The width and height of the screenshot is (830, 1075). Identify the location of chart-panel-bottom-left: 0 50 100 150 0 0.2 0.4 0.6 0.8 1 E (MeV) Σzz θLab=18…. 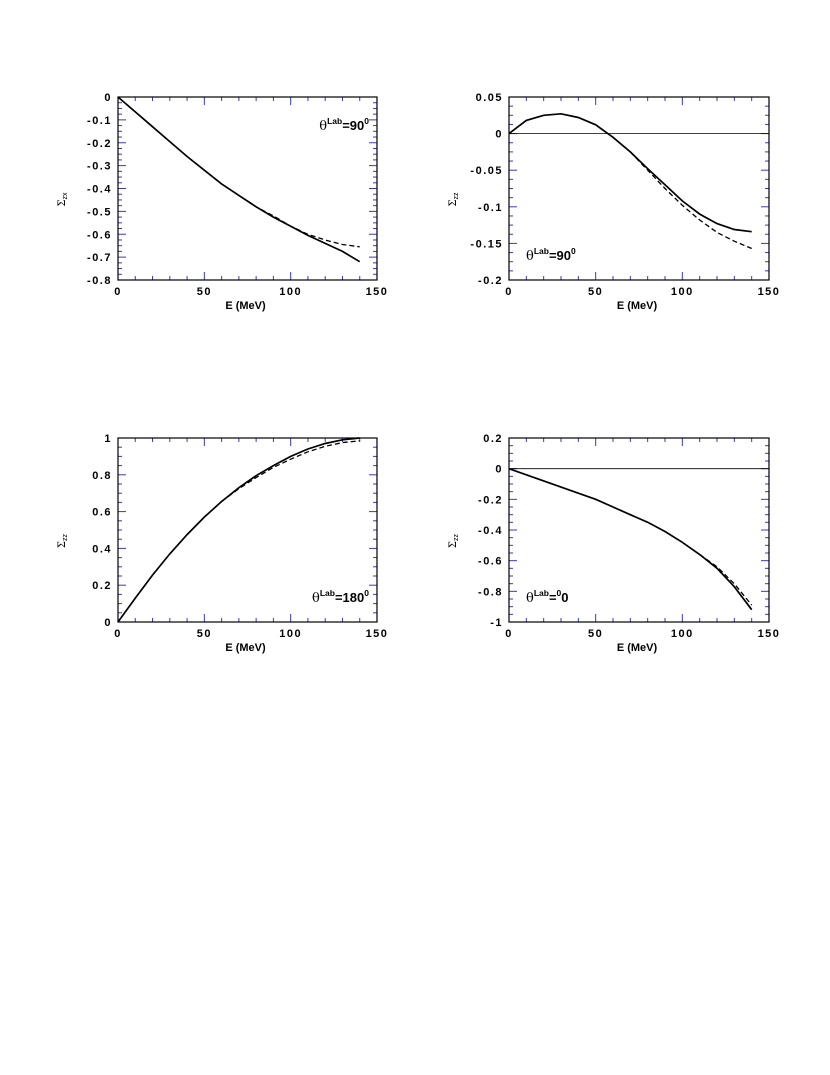
(223, 543).